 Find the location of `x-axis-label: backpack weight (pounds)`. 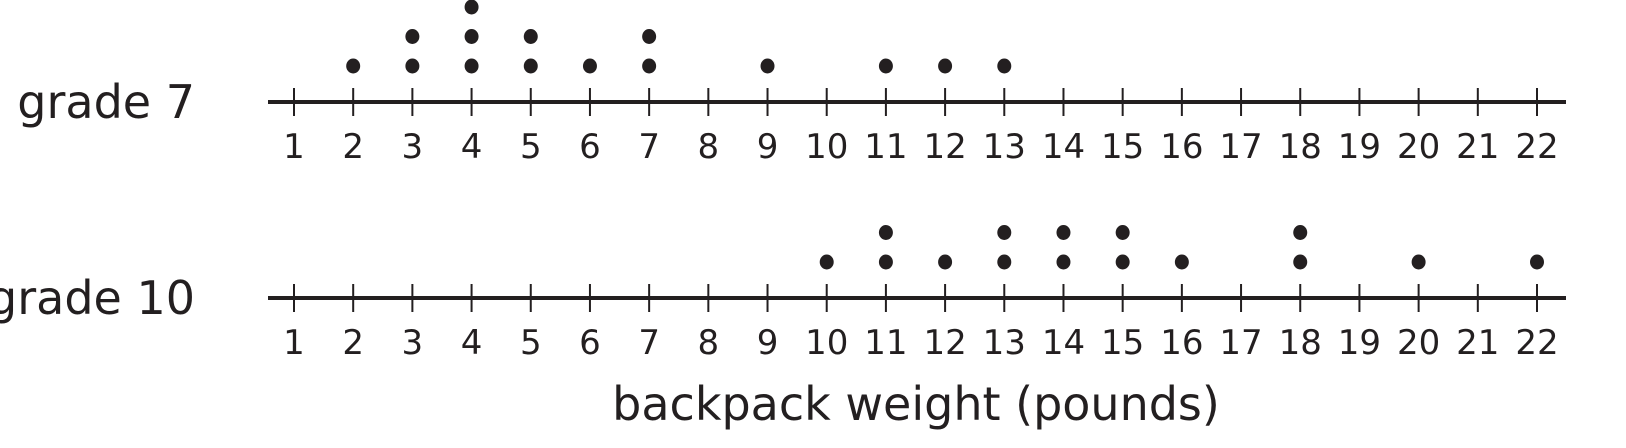

x-axis-label: backpack weight (pounds) is located at coordinates (916, 404).